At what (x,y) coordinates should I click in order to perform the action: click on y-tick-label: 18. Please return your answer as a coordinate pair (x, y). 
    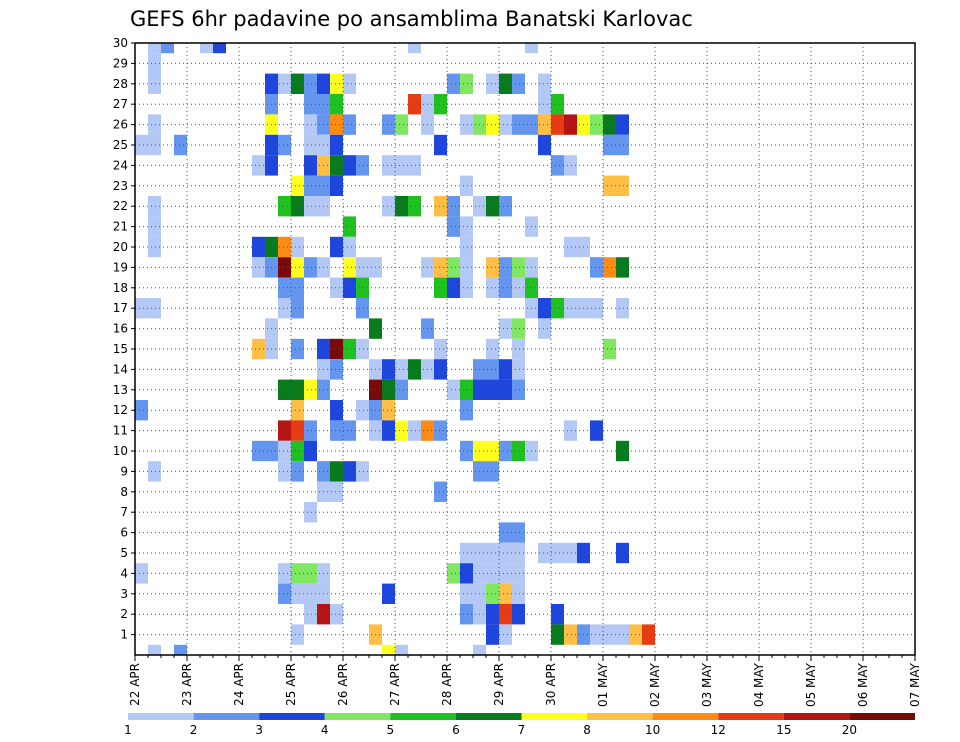
    Looking at the image, I should click on (120, 288).